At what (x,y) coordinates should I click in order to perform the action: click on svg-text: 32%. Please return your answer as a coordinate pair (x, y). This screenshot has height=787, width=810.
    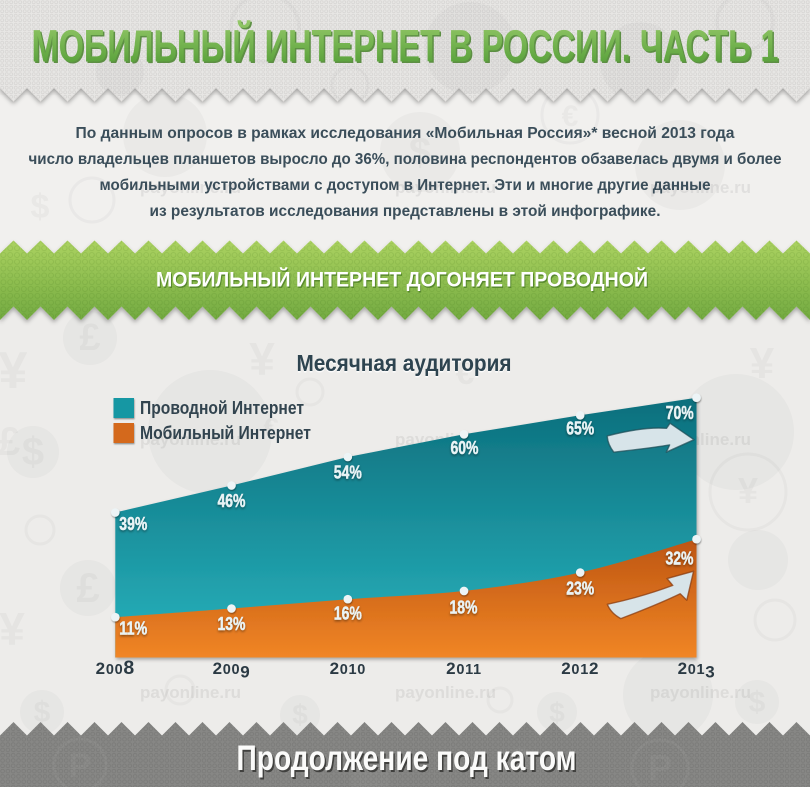
    Looking at the image, I should click on (680, 558).